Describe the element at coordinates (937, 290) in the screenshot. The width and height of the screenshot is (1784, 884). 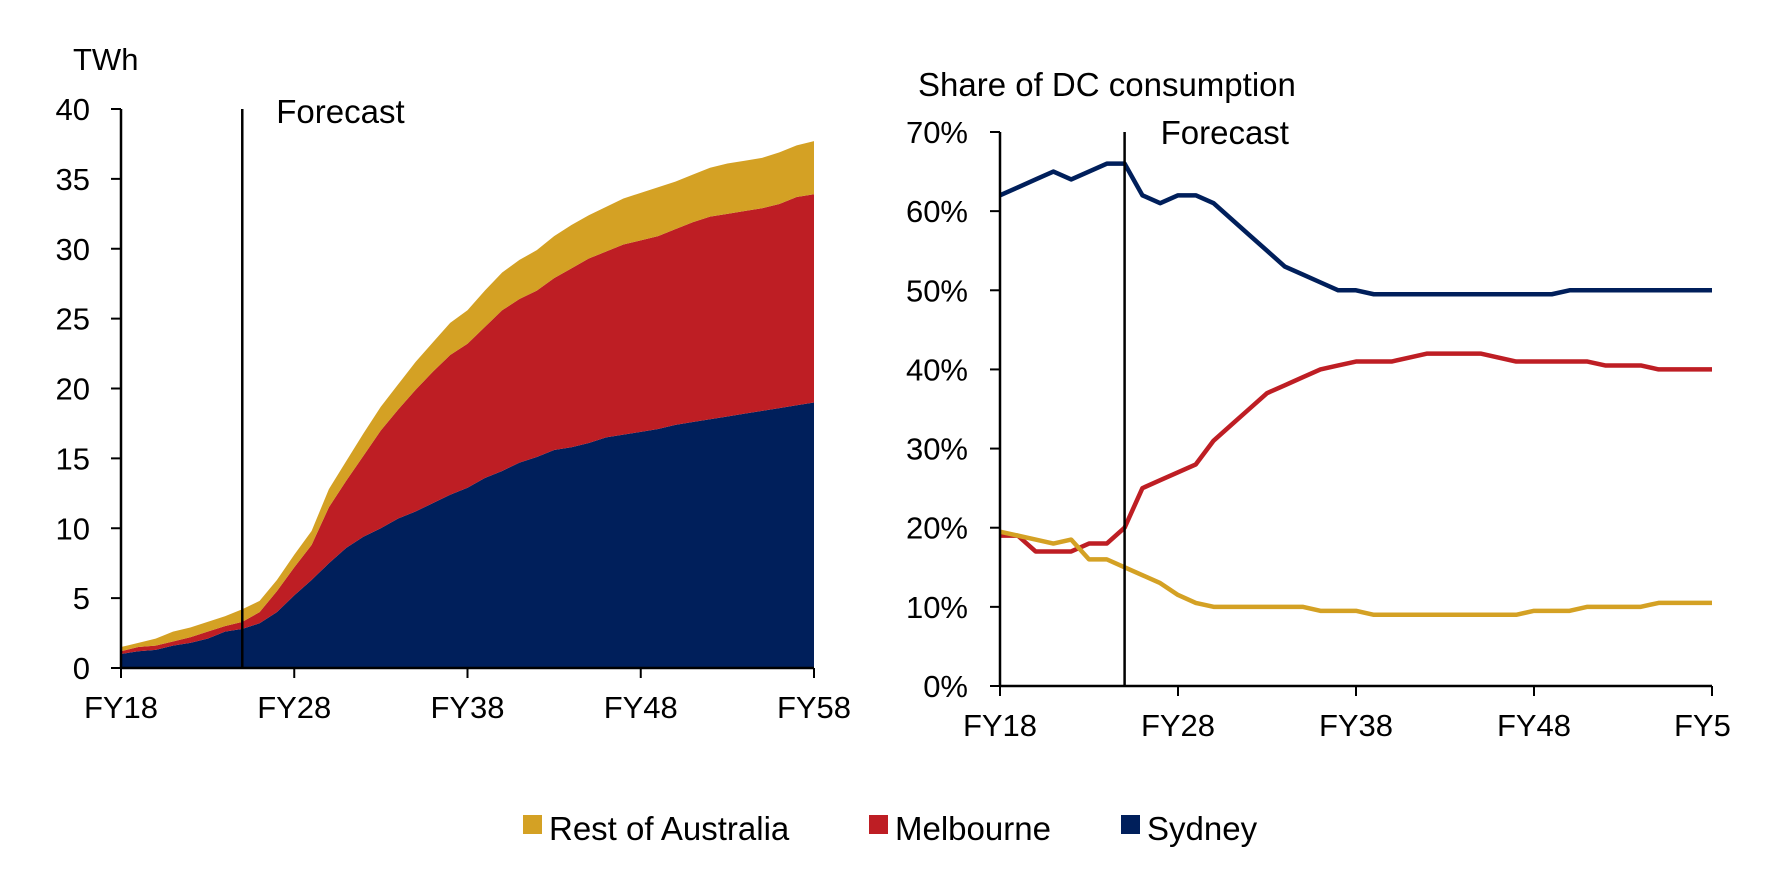
I see `chart2-y-tick-label: 50%` at that location.